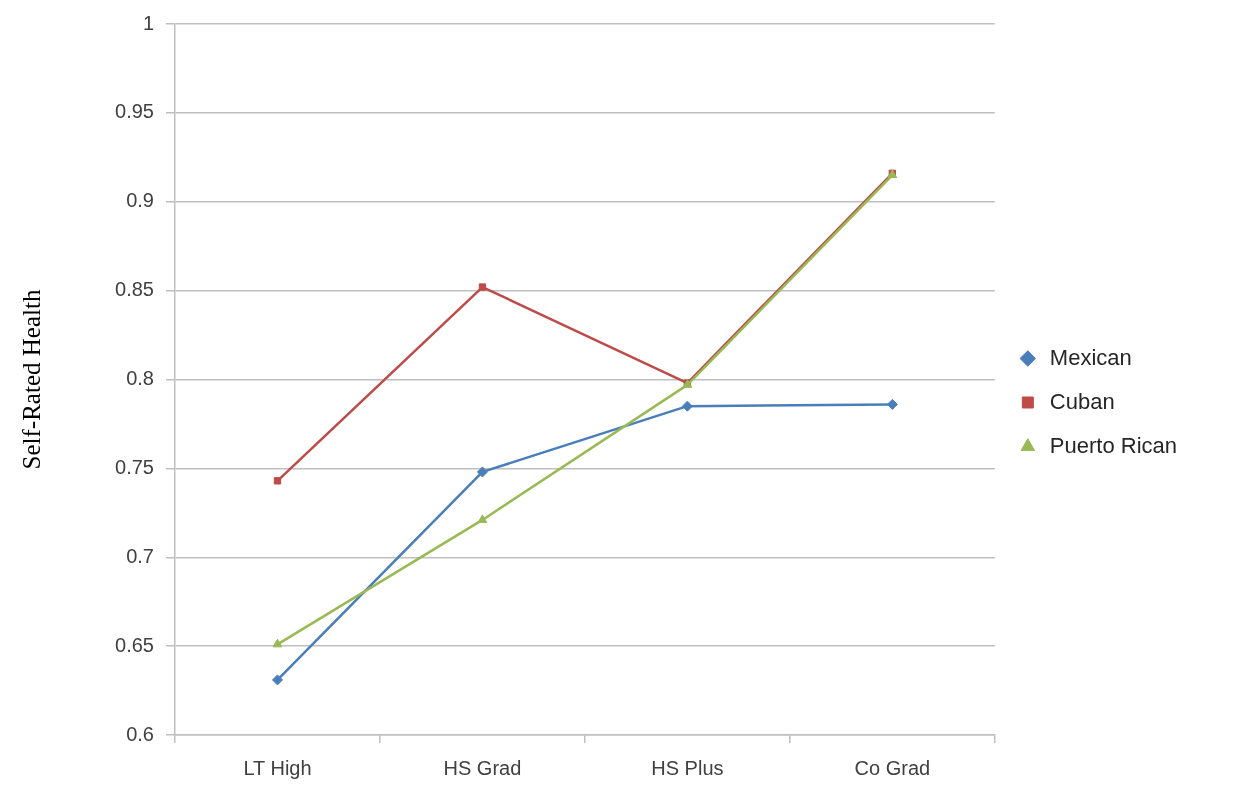 Image resolution: width=1235 pixels, height=795 pixels. What do you see at coordinates (140, 378) in the screenshot?
I see `y-tick-label: 0.8` at bounding box center [140, 378].